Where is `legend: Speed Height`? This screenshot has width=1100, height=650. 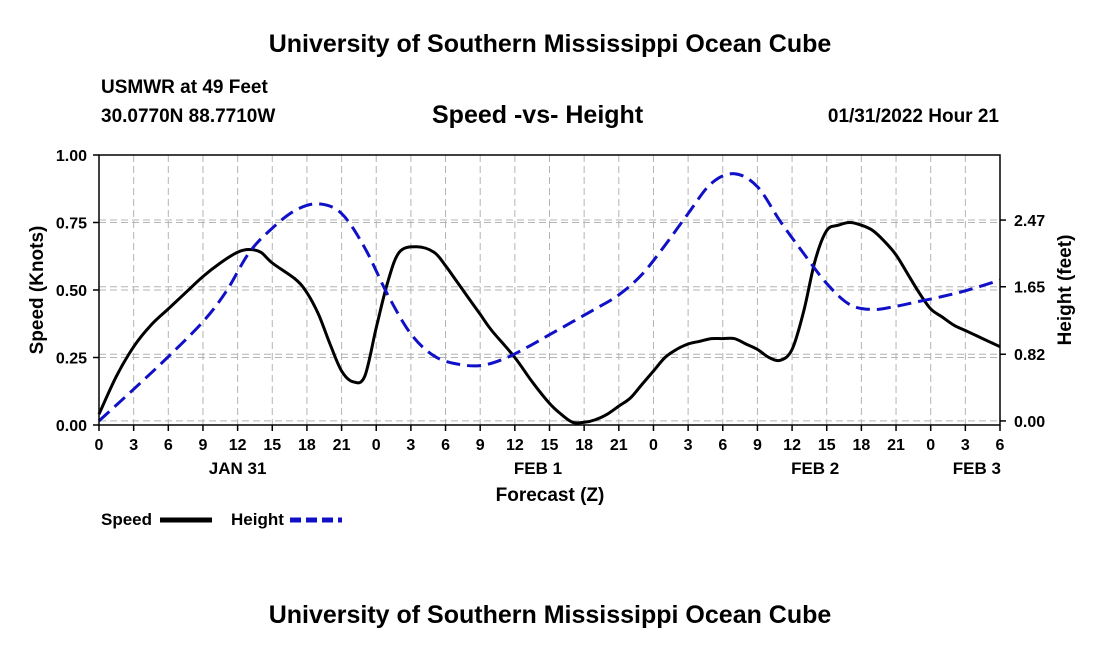 legend: Speed Height is located at coordinates (221, 519).